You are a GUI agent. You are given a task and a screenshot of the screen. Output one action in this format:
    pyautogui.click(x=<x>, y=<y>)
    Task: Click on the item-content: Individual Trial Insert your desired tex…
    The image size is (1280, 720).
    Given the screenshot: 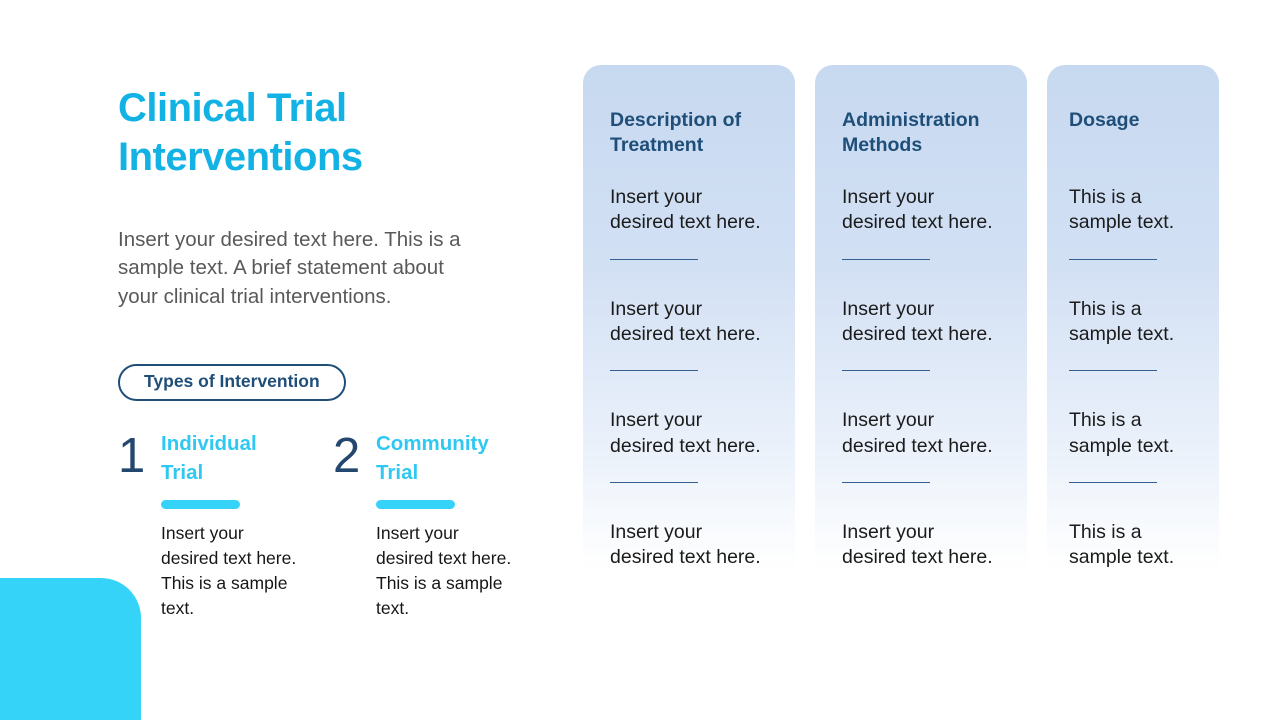 What is the action you would take?
    pyautogui.click(x=228, y=525)
    